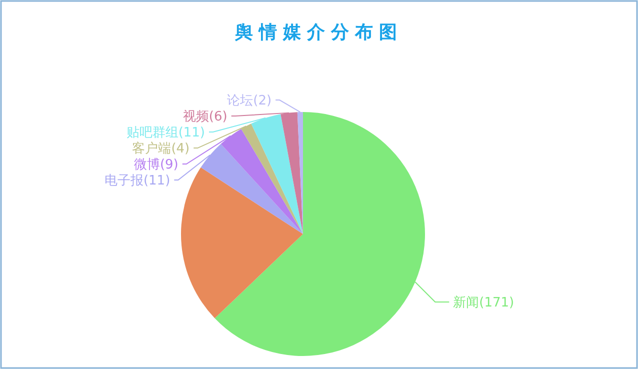 The width and height of the screenshot is (638, 369). Describe the element at coordinates (205, 117) in the screenshot. I see `slice-label: 视频(6)` at that location.